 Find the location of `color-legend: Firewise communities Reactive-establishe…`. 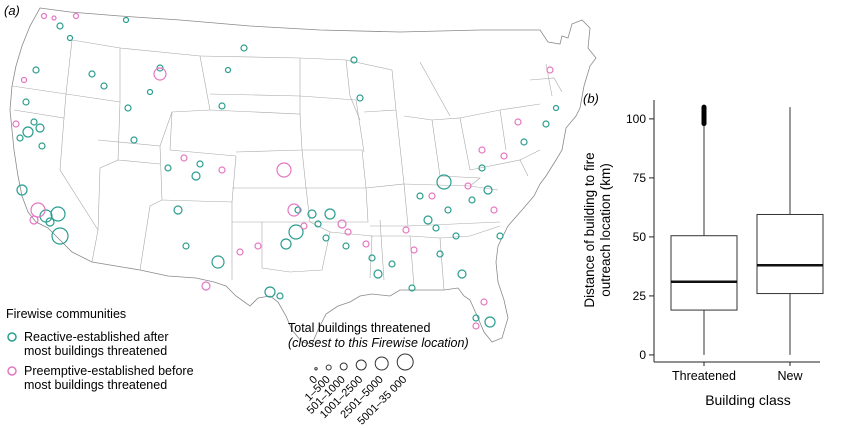

color-legend: Firewise communities Reactive-establishe… is located at coordinates (100, 349).